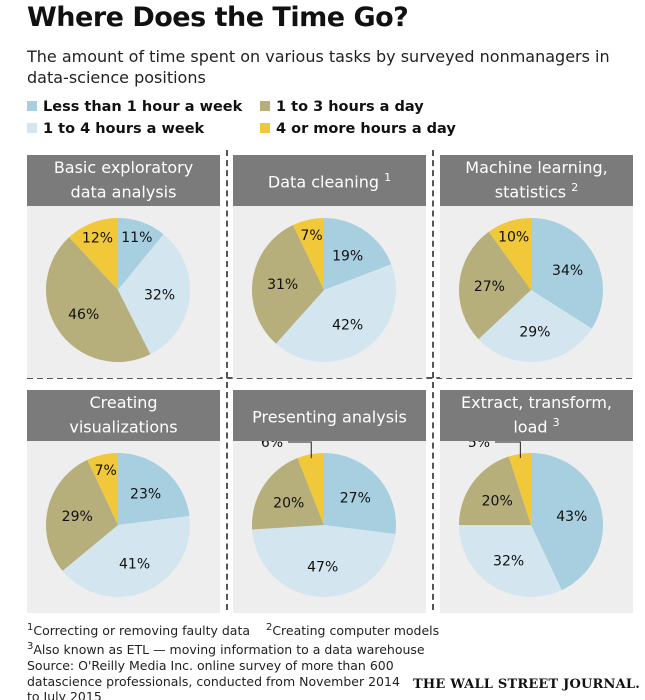 The height and width of the screenshot is (700, 645). I want to click on leader-line, so click(300, 450).